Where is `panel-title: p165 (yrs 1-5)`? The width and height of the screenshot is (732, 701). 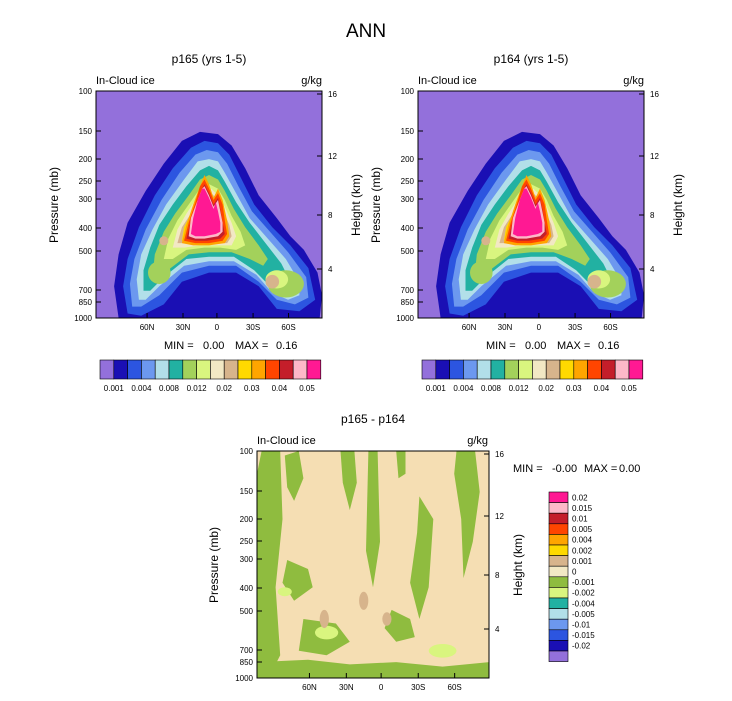
panel-title: p165 (yrs 1-5) is located at coordinates (209, 59).